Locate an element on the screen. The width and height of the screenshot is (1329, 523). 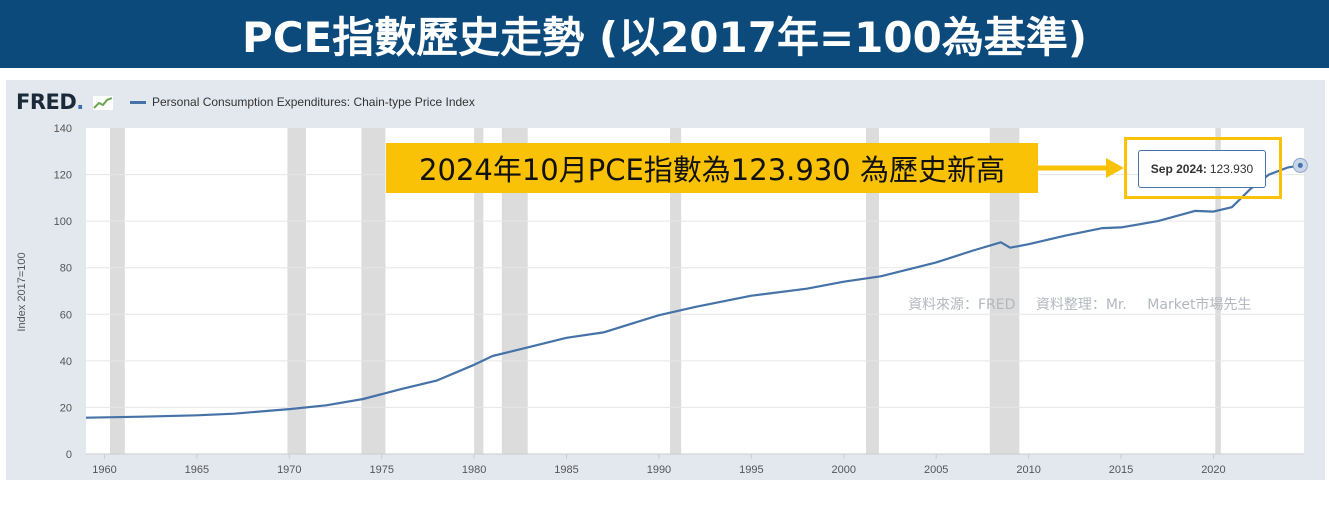
x-tick-label: 1985 is located at coordinates (566, 470).